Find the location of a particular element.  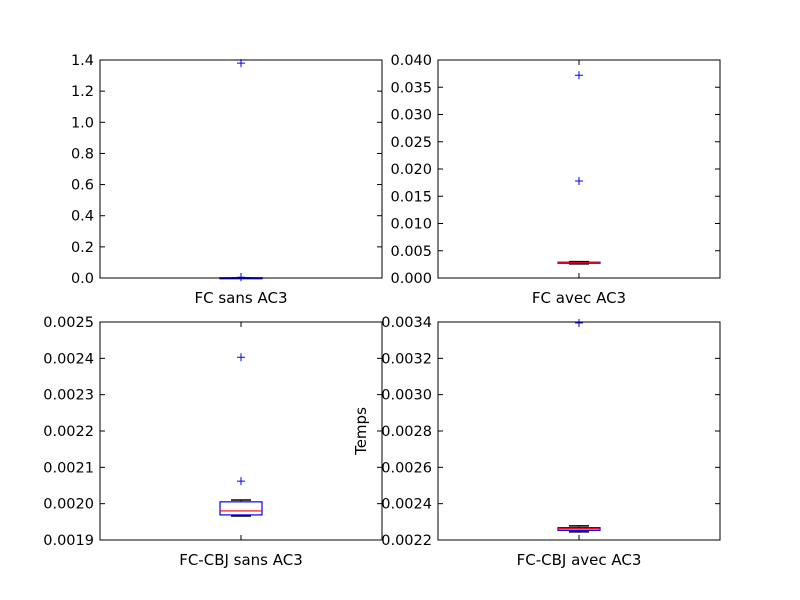

y-tick-label: 0.0023 is located at coordinates (68, 396).